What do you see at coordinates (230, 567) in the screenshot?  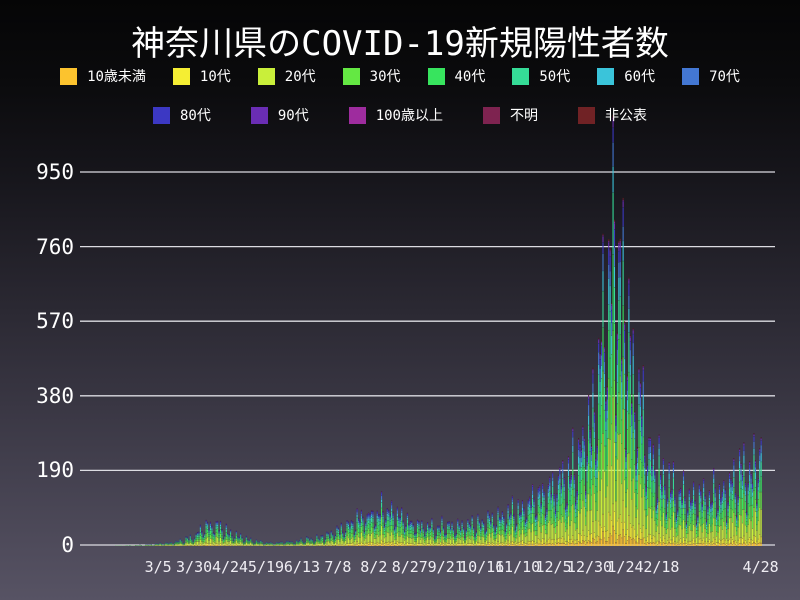 I see `x-tick-label: 4/24` at bounding box center [230, 567].